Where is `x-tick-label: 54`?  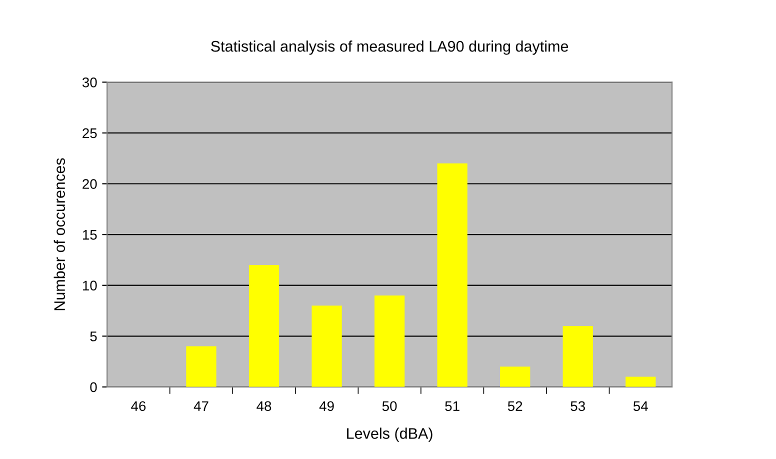 x-tick-label: 54 is located at coordinates (640, 406).